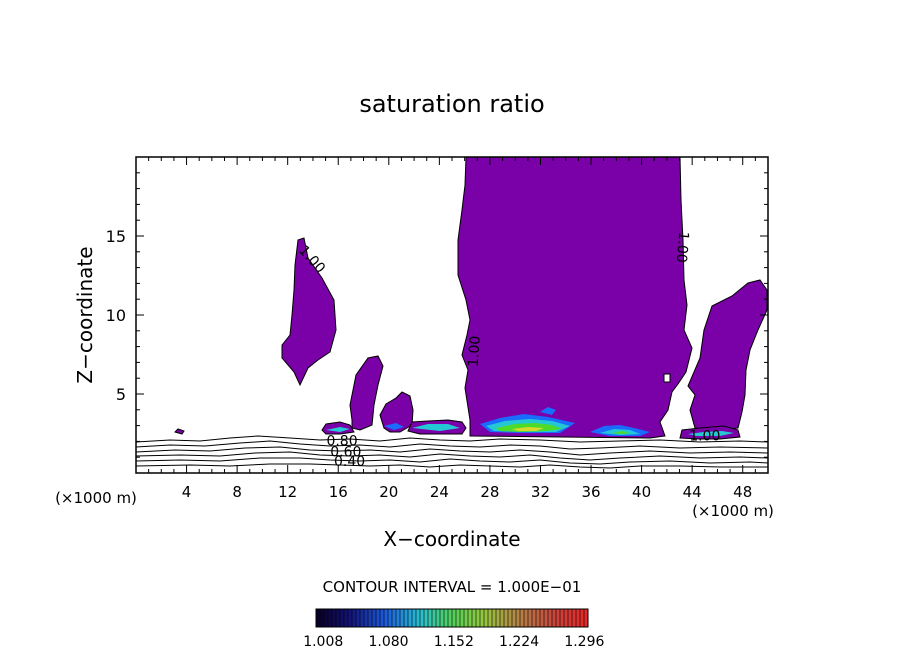  I want to click on small-patch-region, so click(179, 431).